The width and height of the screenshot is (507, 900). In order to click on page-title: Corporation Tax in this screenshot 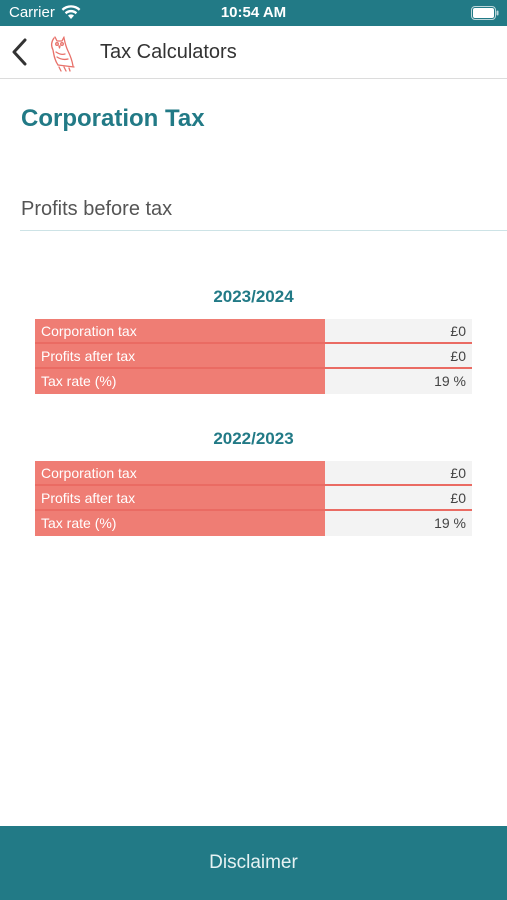, I will do `click(113, 118)`.